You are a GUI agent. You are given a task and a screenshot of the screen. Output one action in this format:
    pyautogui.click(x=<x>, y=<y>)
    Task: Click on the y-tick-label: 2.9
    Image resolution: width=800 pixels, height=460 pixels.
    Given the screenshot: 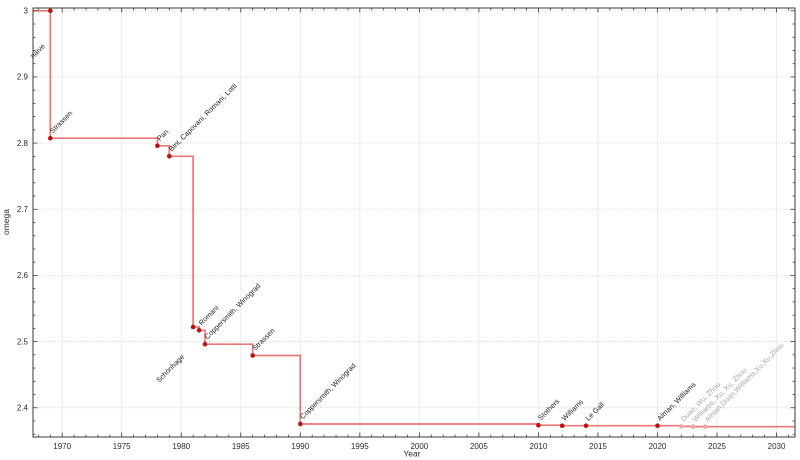 What is the action you would take?
    pyautogui.click(x=23, y=77)
    